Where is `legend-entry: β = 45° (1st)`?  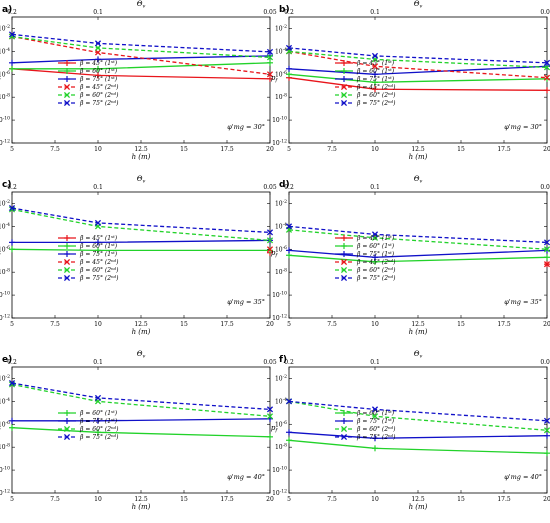 legend-entry: β = 45° (1st) is located at coordinates (375, 238).